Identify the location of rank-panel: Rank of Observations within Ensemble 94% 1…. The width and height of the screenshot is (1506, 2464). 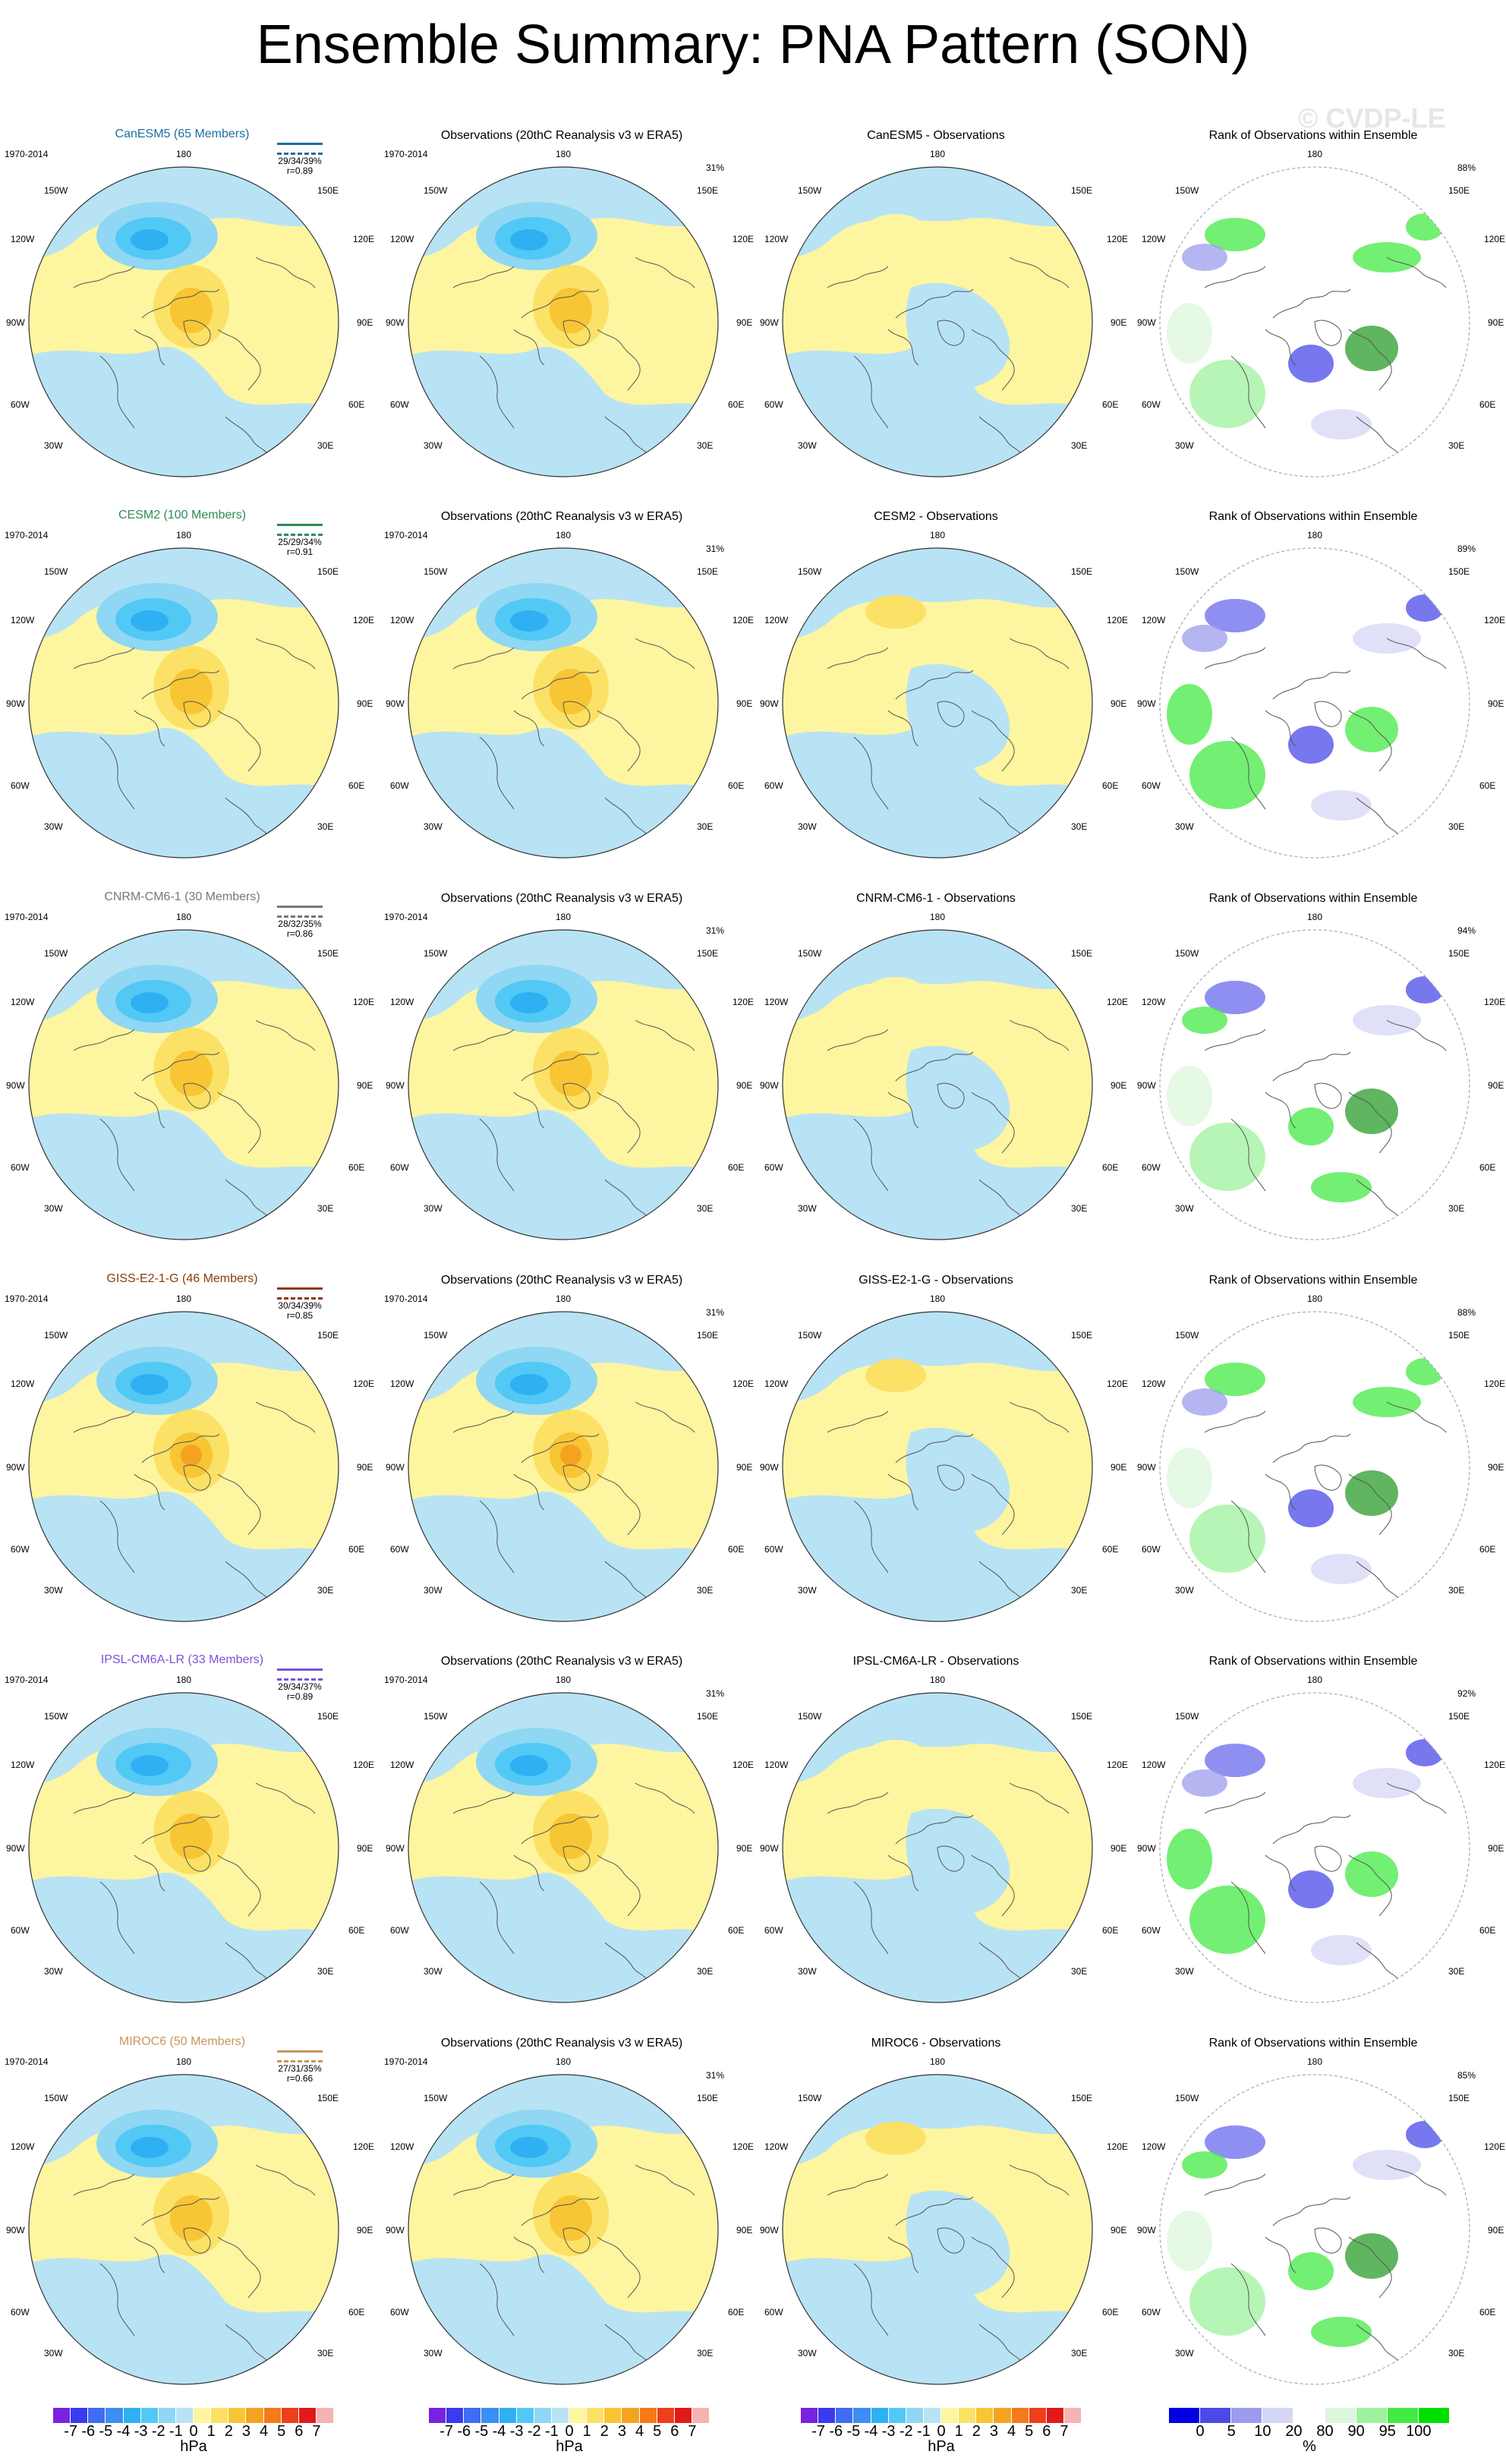
(1318, 1074).